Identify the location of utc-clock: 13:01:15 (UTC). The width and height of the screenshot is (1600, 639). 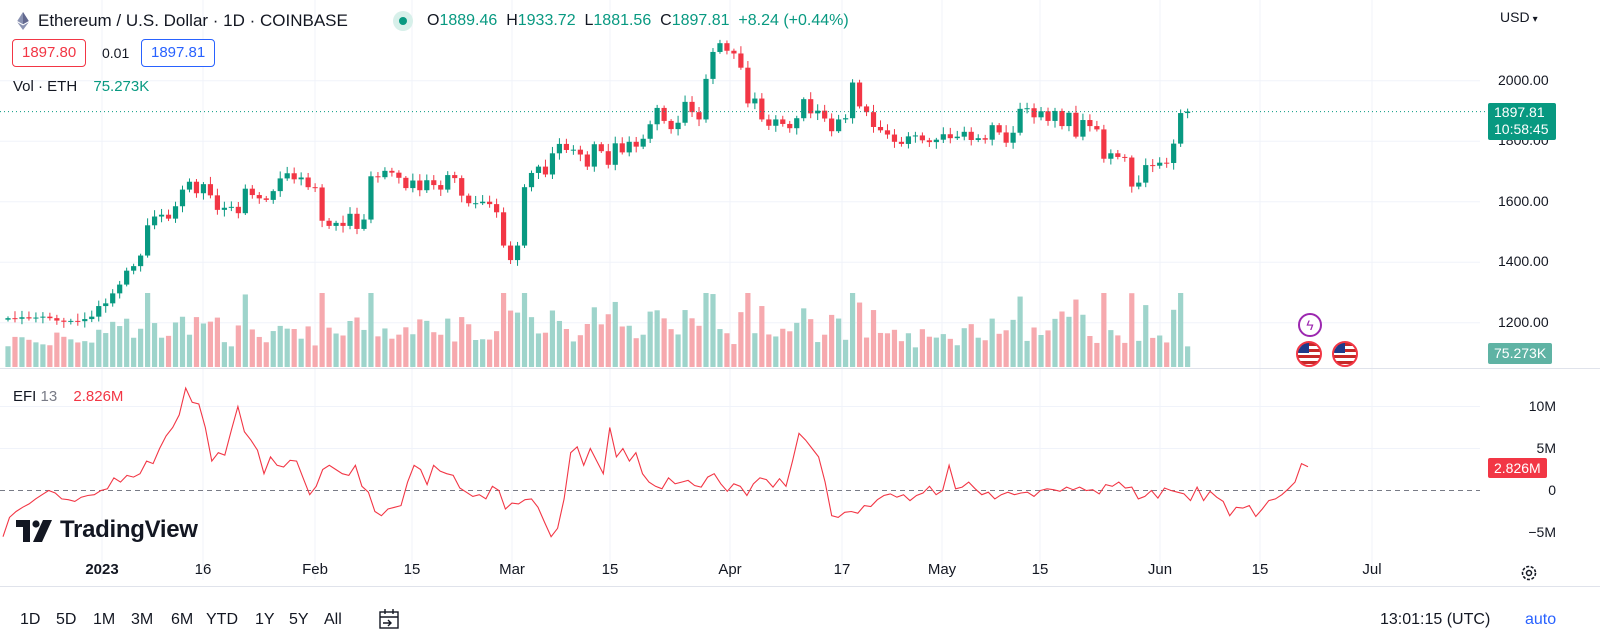
(1435, 619).